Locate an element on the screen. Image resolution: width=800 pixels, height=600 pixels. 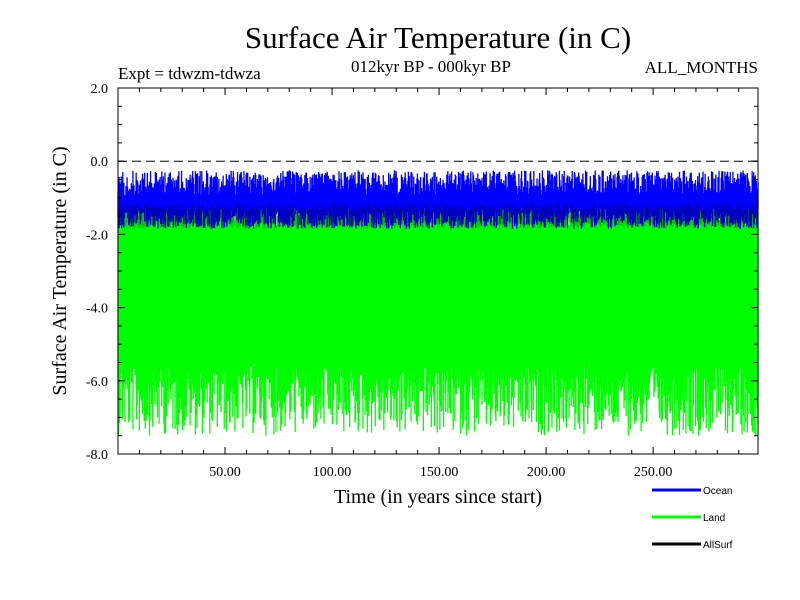
y-tick-label: -2.0 is located at coordinates (97, 235).